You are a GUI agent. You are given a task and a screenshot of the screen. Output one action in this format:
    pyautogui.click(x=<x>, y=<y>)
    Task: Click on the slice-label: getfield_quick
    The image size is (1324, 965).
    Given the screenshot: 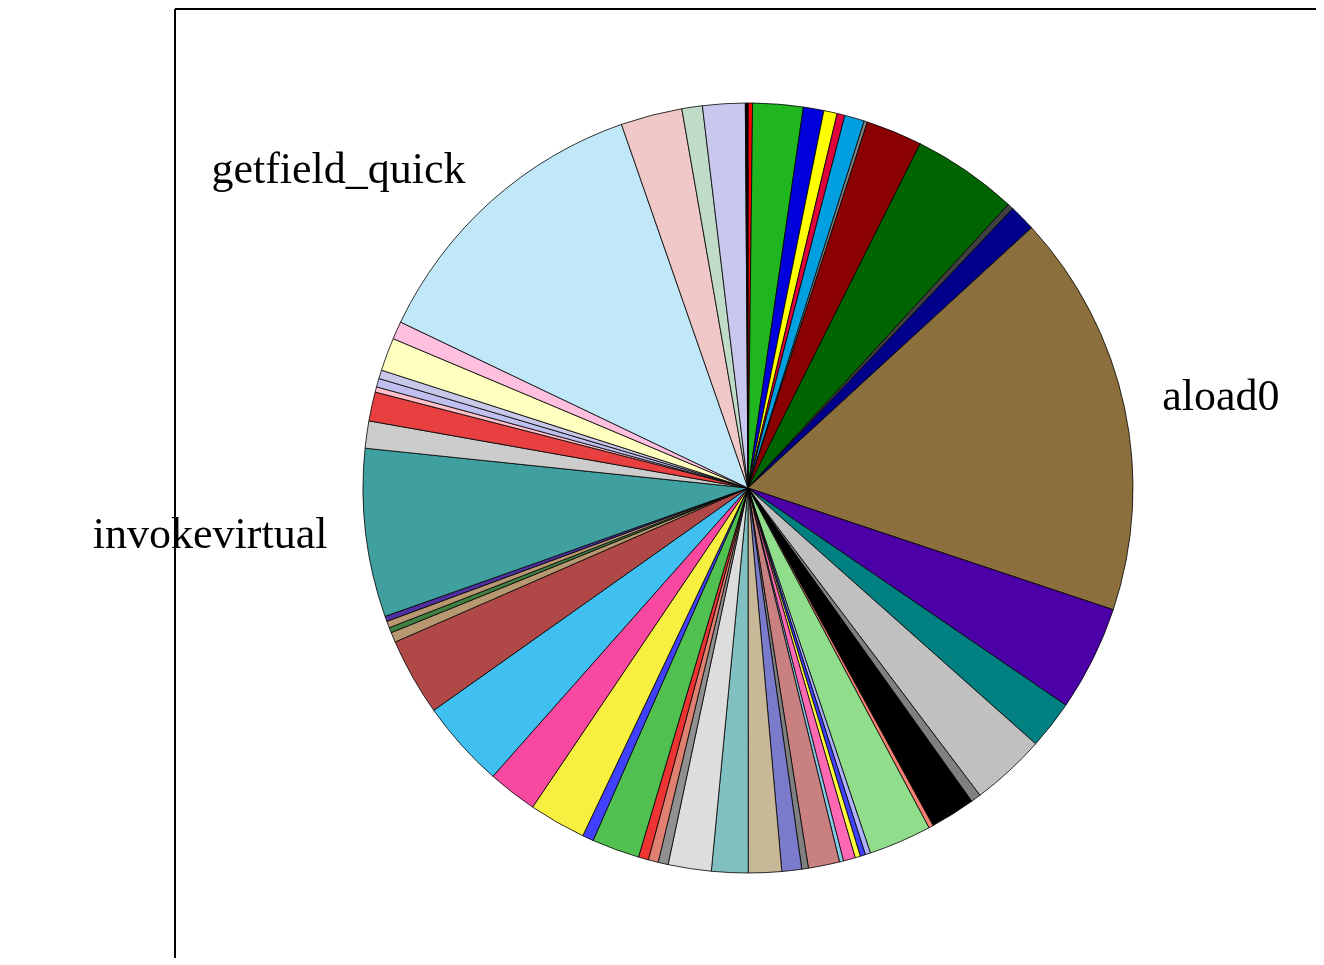 What is the action you would take?
    pyautogui.click(x=338, y=168)
    